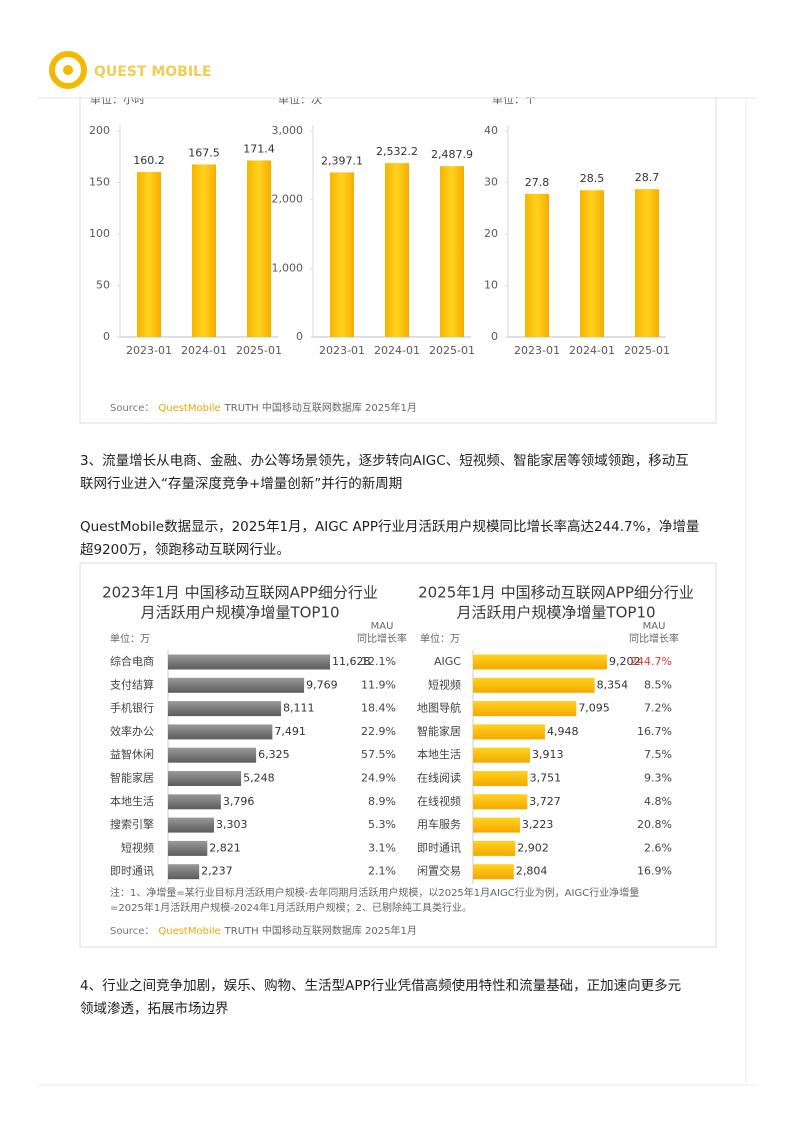 The image size is (794, 1123). I want to click on value-label: 167.5, so click(204, 152).